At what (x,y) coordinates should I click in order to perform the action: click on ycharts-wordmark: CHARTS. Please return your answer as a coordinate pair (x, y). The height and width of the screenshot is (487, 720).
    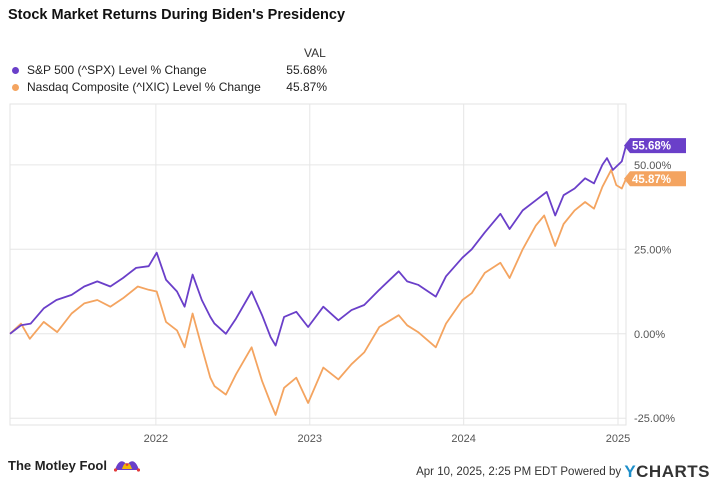
    Looking at the image, I should click on (673, 471).